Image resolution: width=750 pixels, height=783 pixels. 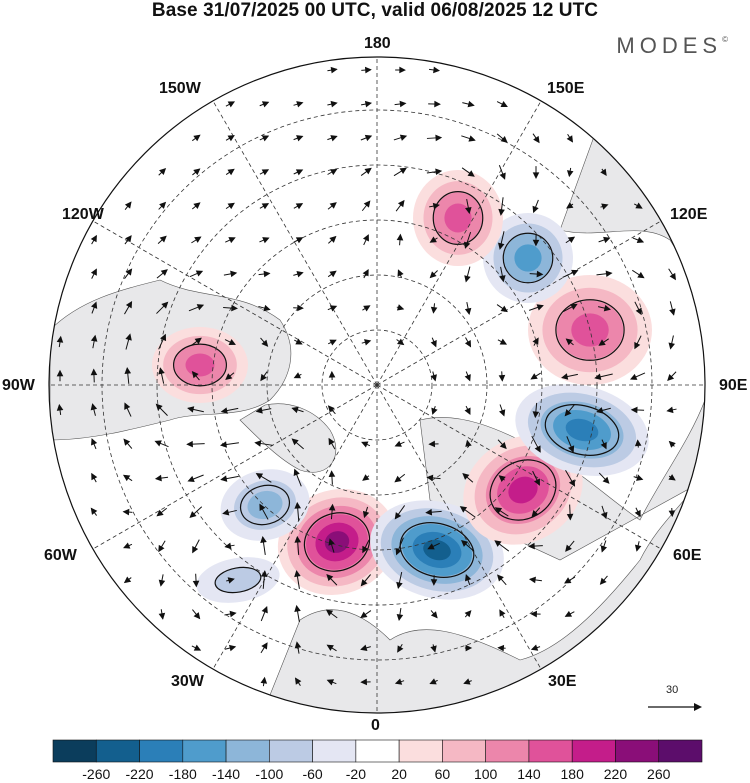 I want to click on colorbar-tick-label: 140, so click(x=529, y=774).